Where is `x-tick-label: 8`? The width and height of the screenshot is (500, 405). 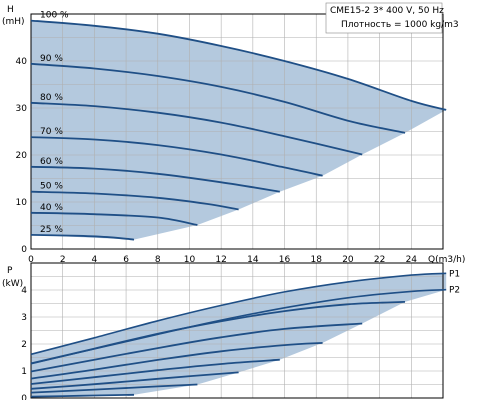
x-tick-label: 8 is located at coordinates (158, 260).